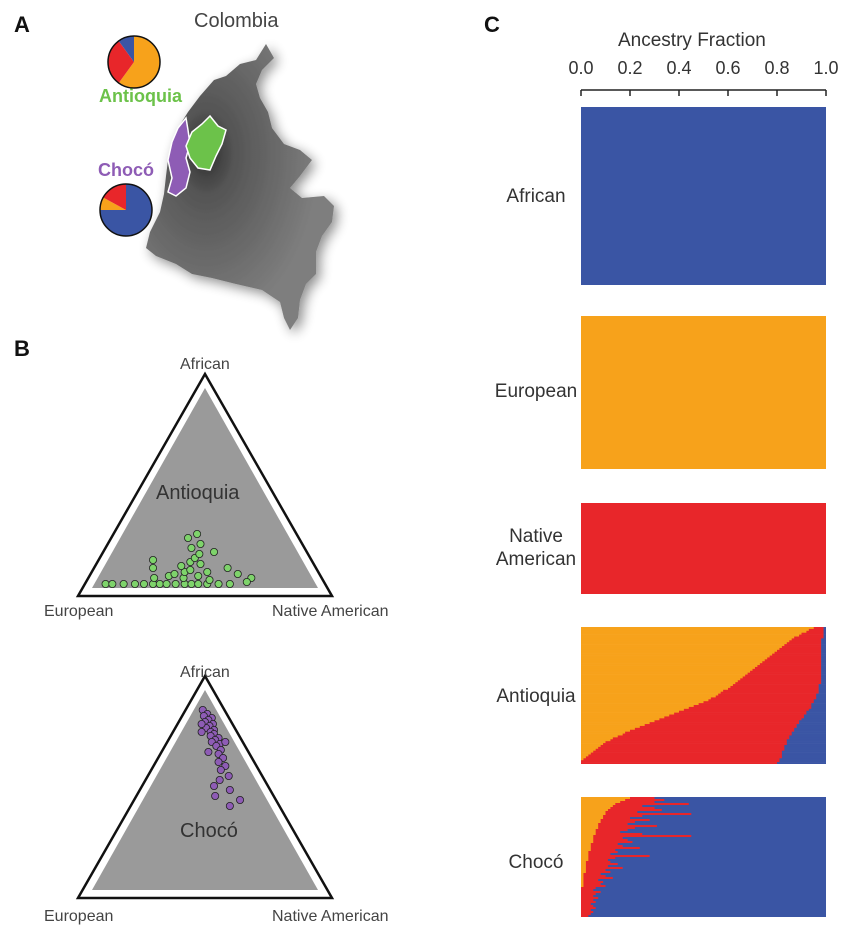  What do you see at coordinates (22, 24) in the screenshot?
I see `panel-a-letter: A` at bounding box center [22, 24].